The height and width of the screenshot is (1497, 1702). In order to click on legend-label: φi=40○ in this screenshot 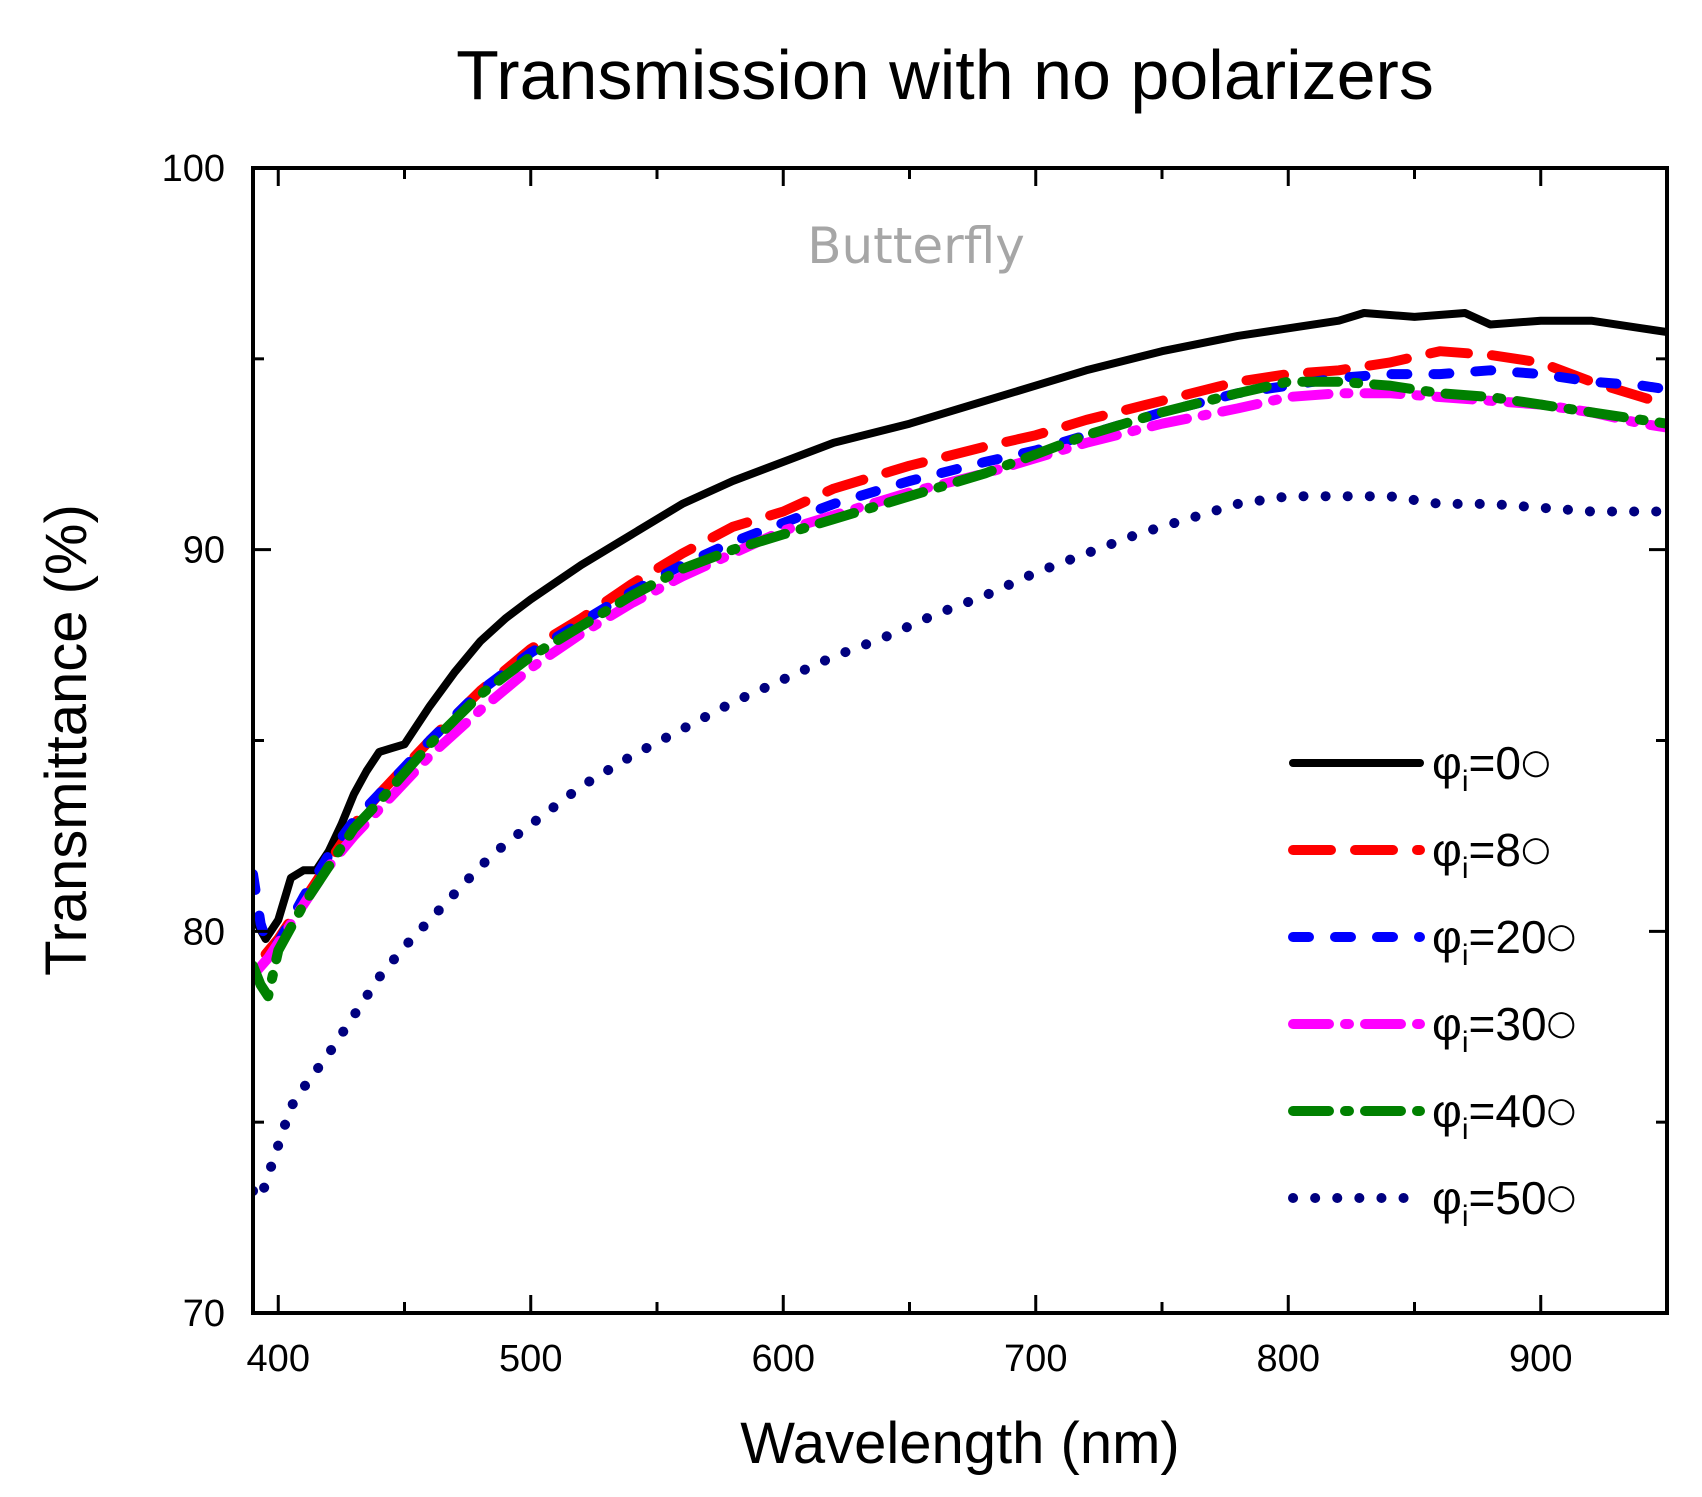, I will do `click(1504, 1115)`.